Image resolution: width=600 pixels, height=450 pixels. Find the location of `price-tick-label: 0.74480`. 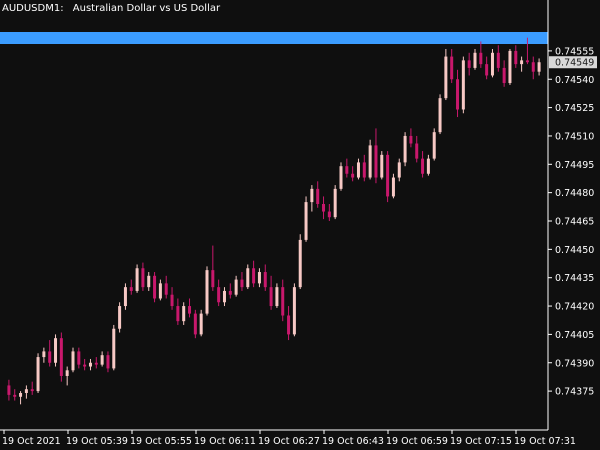

price-tick-label: 0.74480 is located at coordinates (574, 193).